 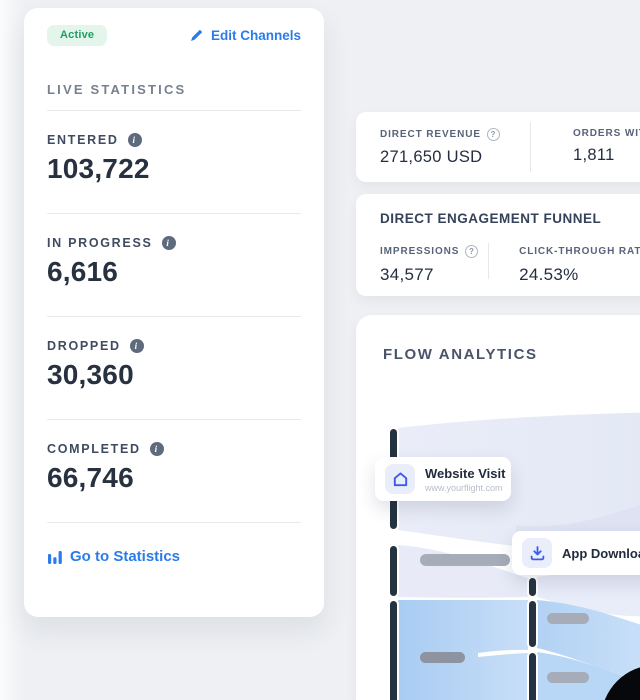 What do you see at coordinates (13, 350) in the screenshot?
I see `left-edge-panel` at bounding box center [13, 350].